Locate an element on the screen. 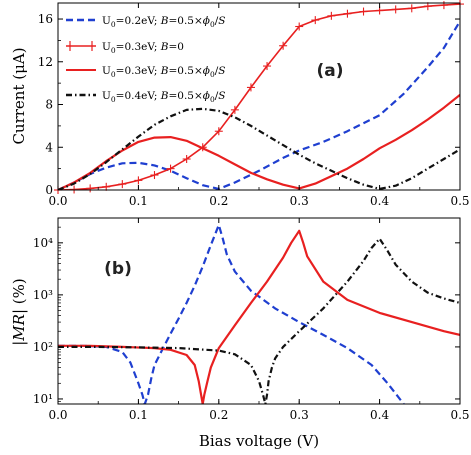 The height and width of the screenshot is (455, 471). xtick-label-b-0: 0.0 is located at coordinates (57, 415).